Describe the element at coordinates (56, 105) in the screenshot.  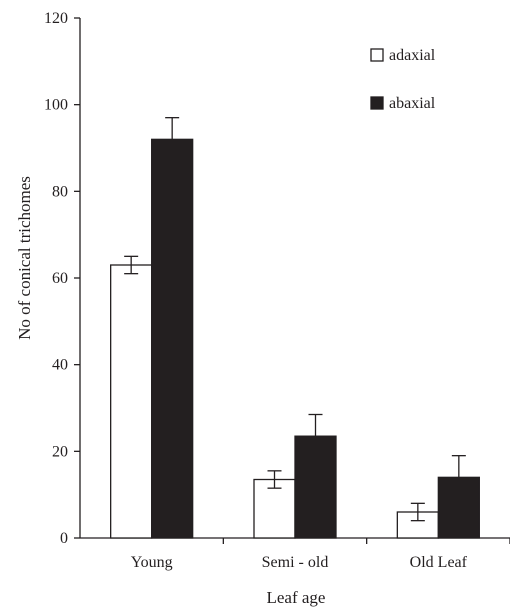
I see `y-tick-label: 100` at that location.